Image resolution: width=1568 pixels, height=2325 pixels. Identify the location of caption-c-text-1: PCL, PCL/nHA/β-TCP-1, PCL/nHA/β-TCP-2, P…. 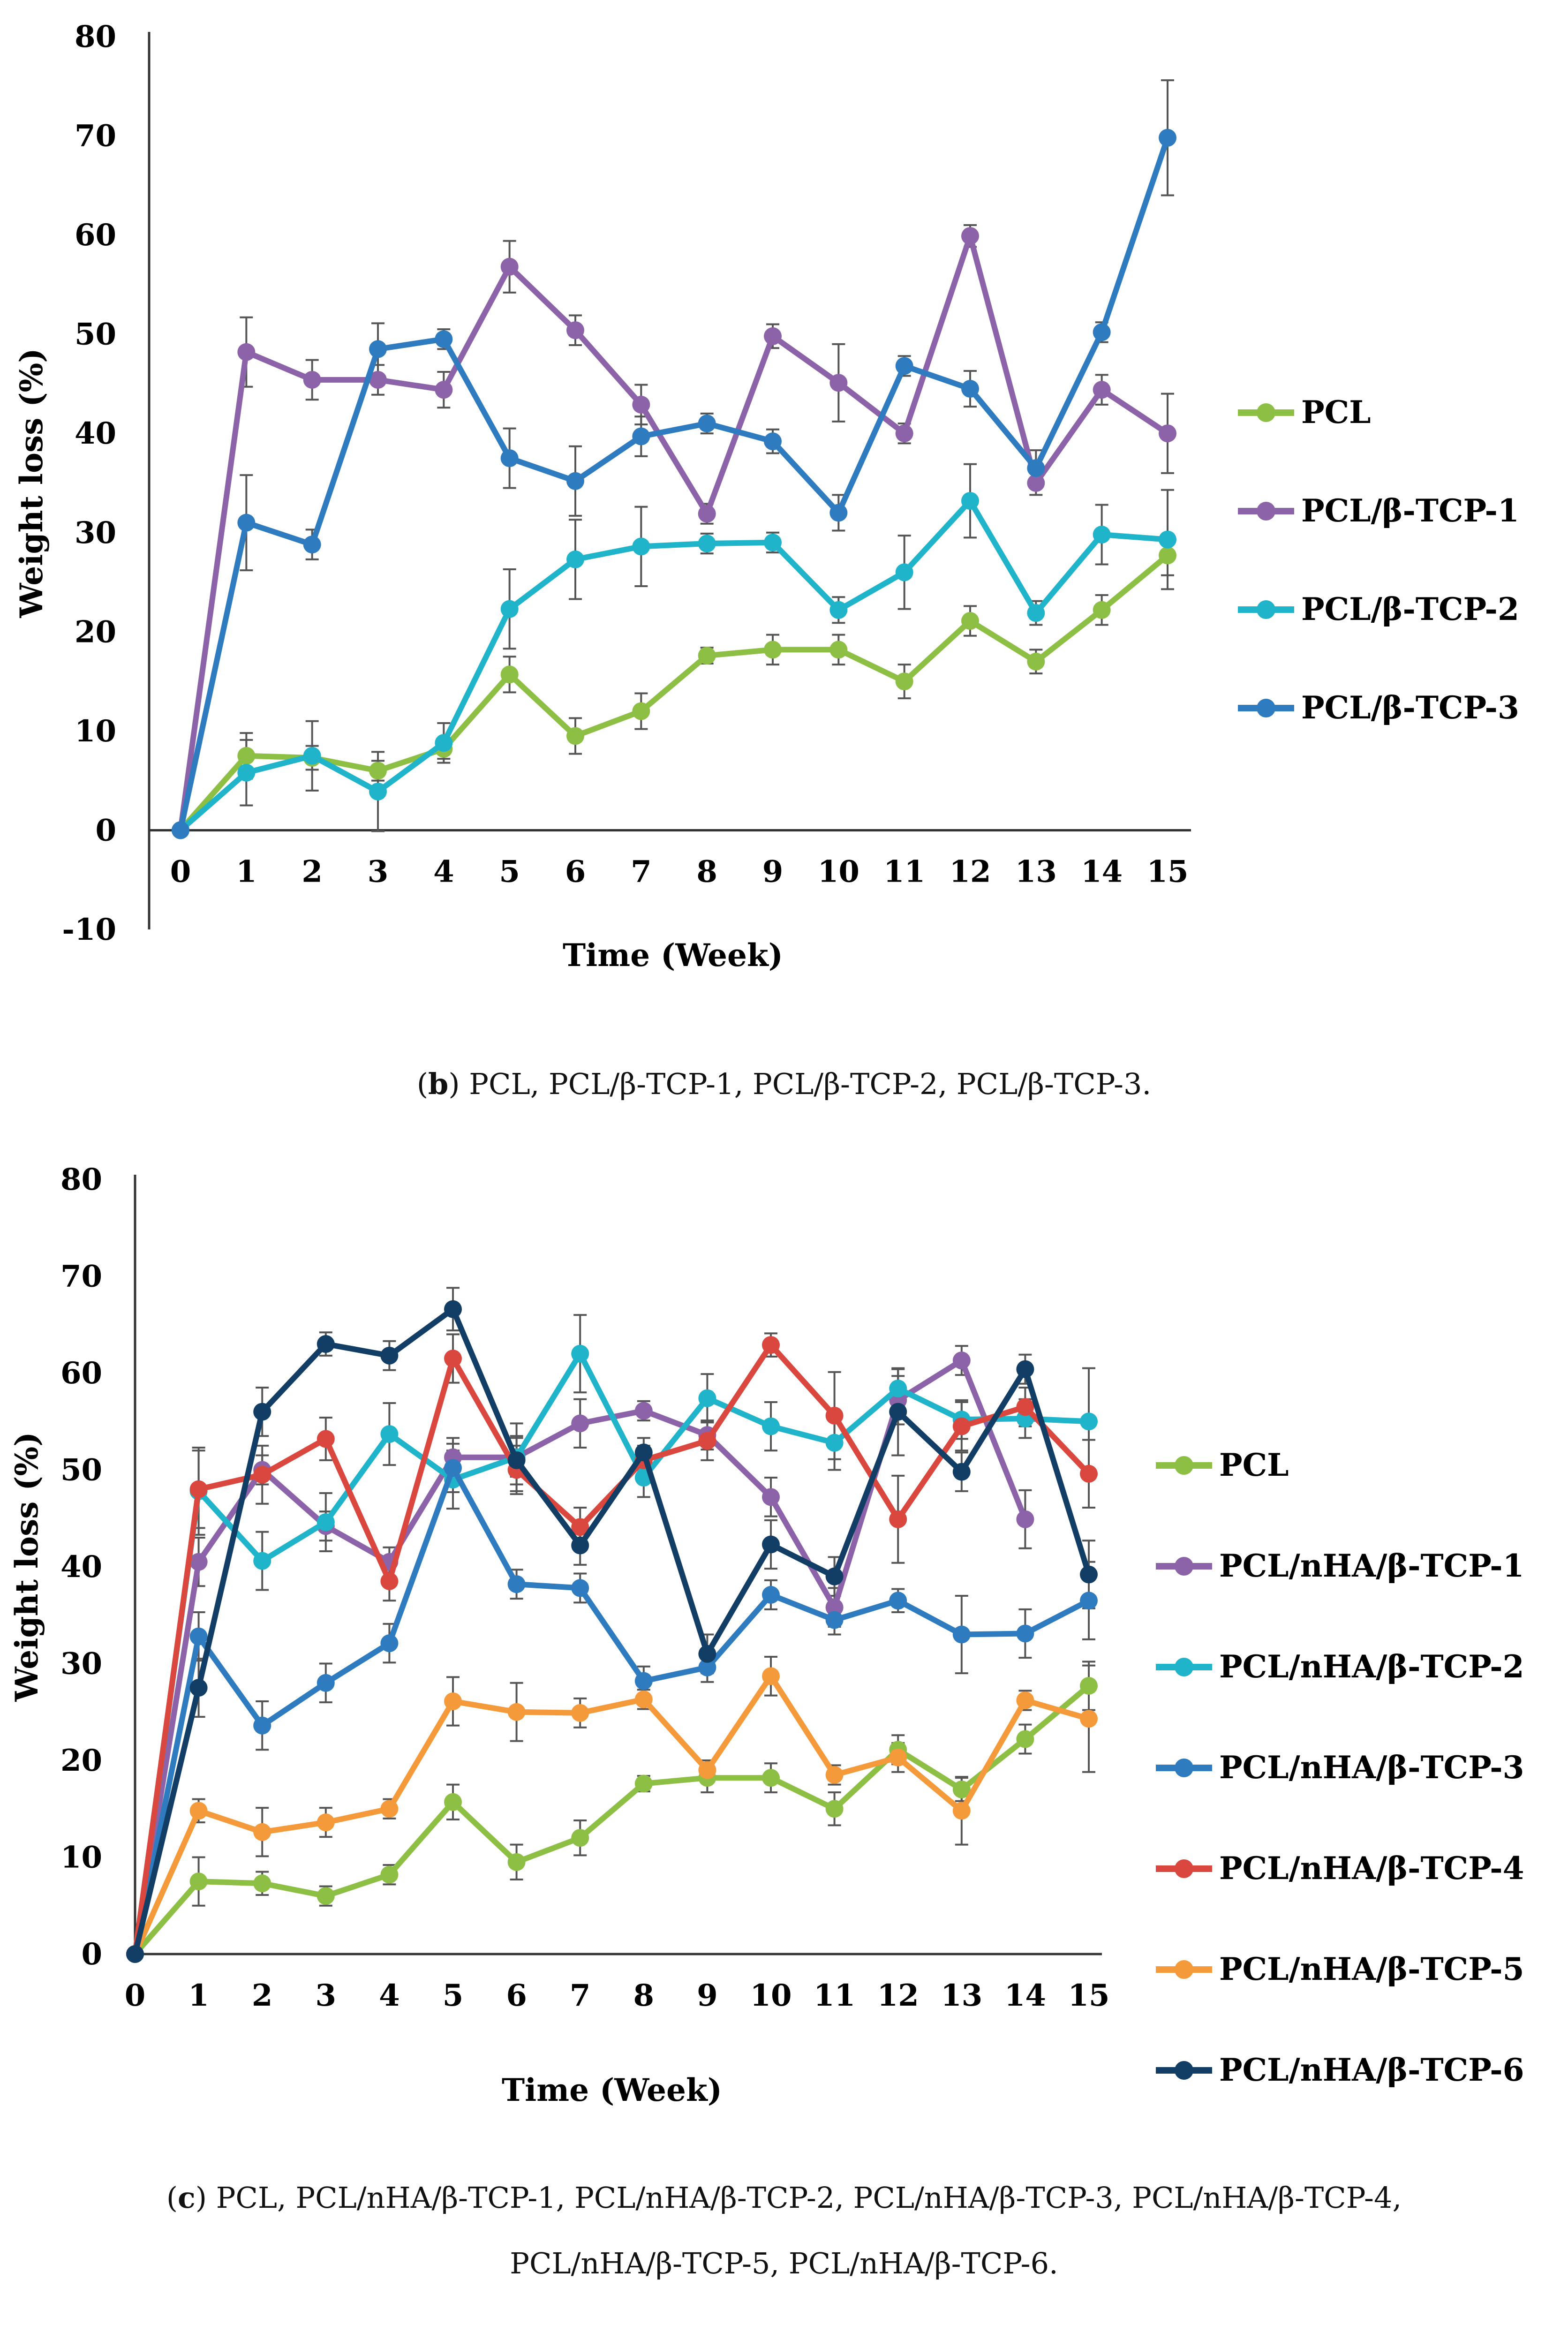
(809, 2198).